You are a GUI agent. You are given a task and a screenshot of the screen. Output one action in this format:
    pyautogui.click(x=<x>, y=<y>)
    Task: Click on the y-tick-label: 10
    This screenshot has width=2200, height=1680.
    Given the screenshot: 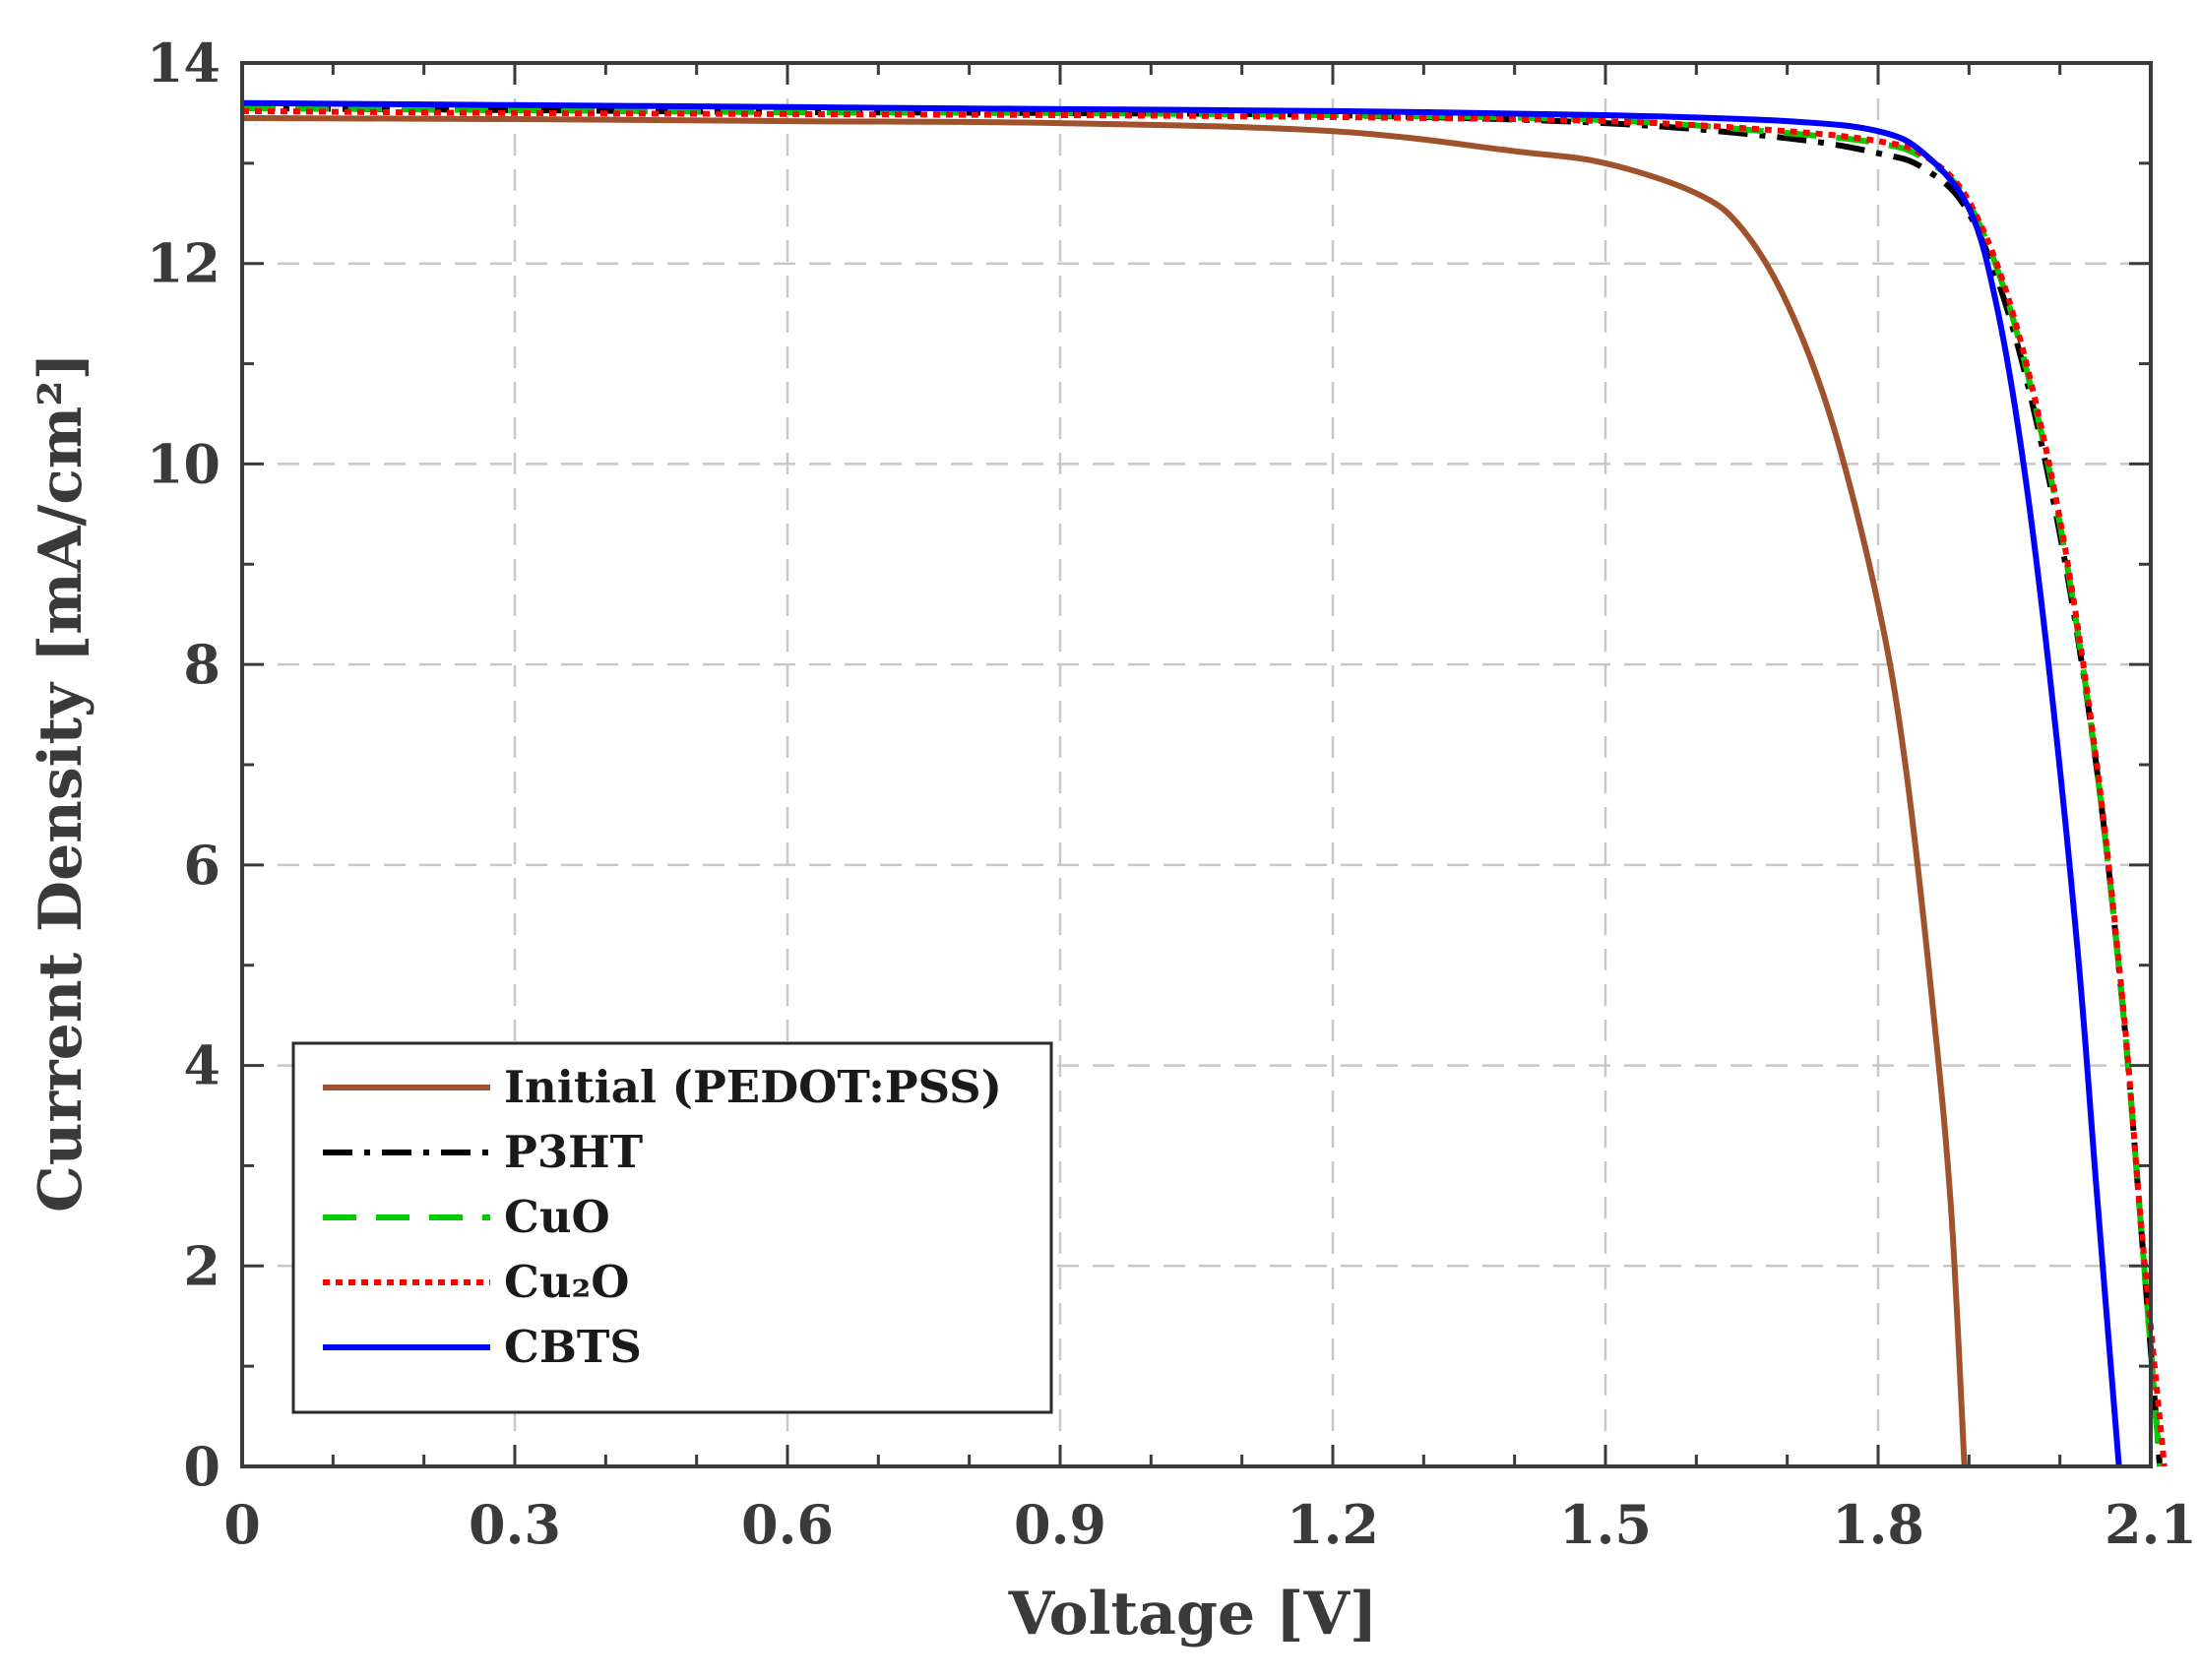 What is the action you would take?
    pyautogui.click(x=183, y=463)
    